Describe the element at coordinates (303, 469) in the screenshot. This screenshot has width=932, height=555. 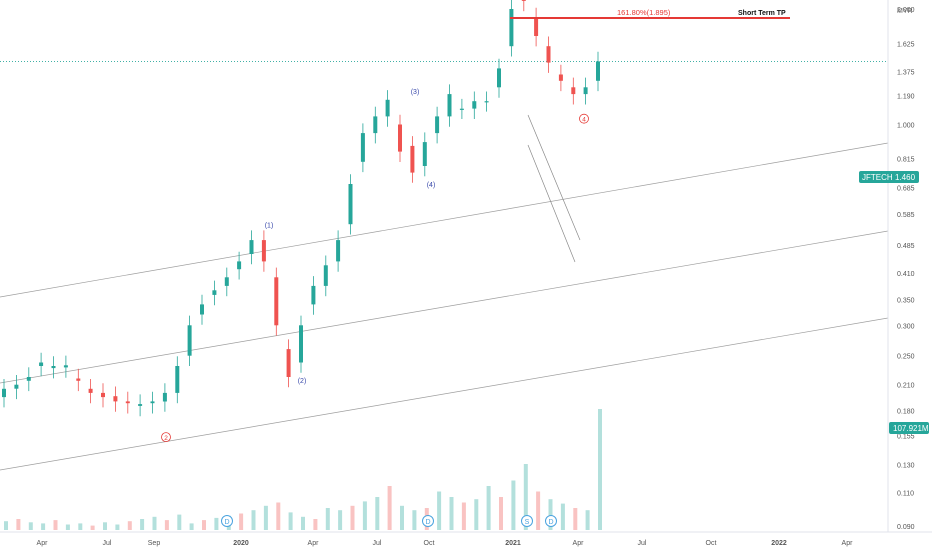
I see `volume-bars` at that location.